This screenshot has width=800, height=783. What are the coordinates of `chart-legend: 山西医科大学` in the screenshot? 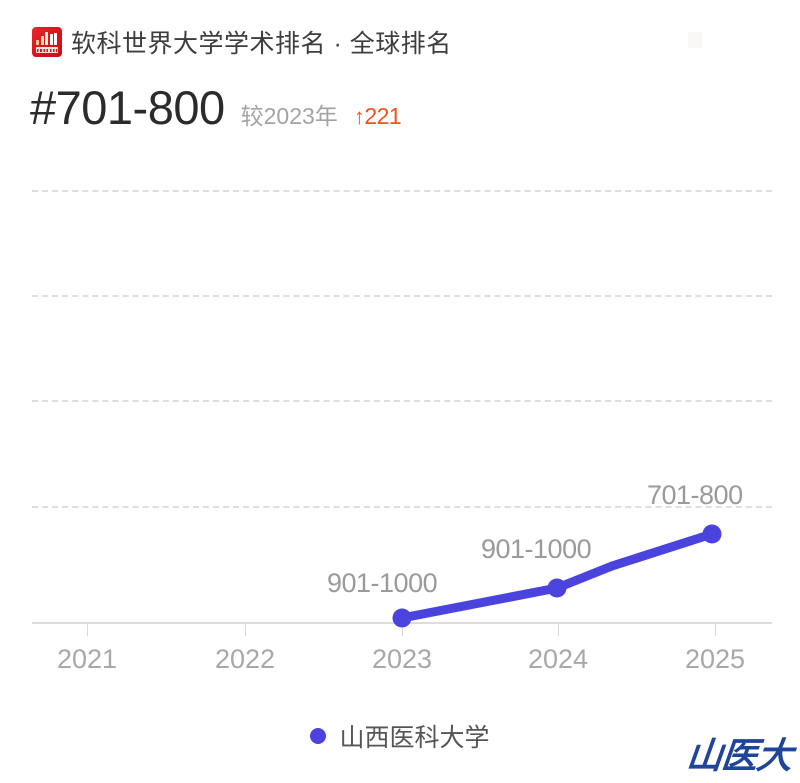 It's located at (400, 736).